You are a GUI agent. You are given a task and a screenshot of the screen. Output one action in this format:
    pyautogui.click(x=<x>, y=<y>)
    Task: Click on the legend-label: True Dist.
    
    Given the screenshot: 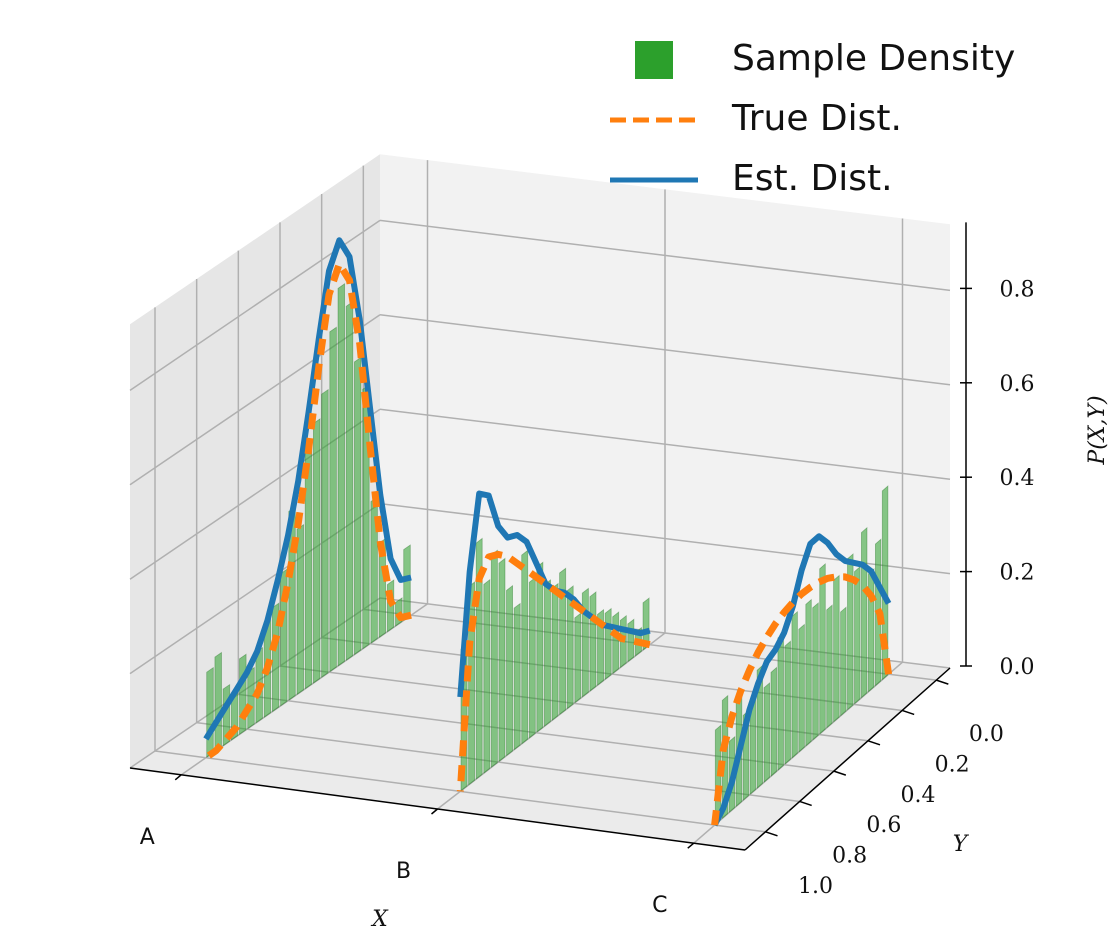 What is the action you would take?
    pyautogui.click(x=816, y=118)
    